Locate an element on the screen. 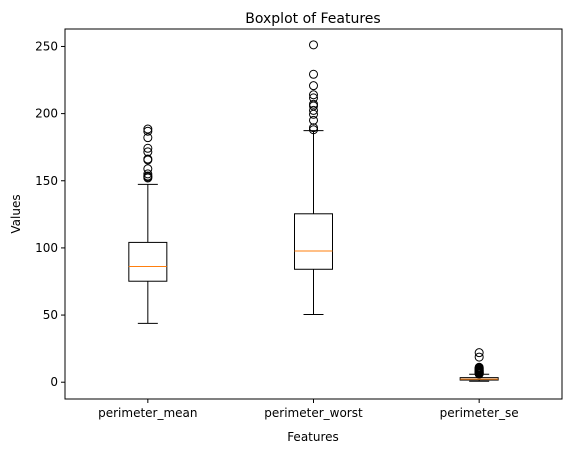  y-axis-label: Values is located at coordinates (16, 213).